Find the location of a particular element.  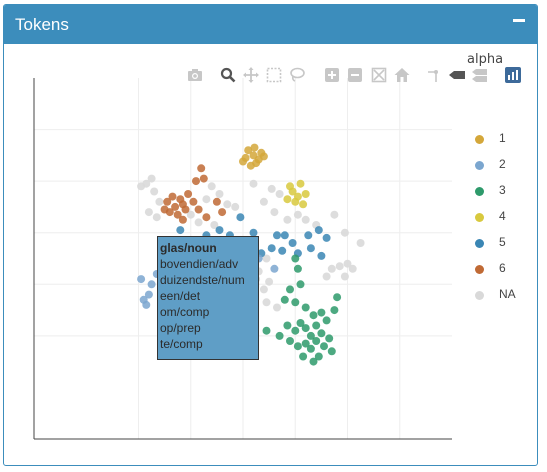

camera-icon is located at coordinates (195, 75).